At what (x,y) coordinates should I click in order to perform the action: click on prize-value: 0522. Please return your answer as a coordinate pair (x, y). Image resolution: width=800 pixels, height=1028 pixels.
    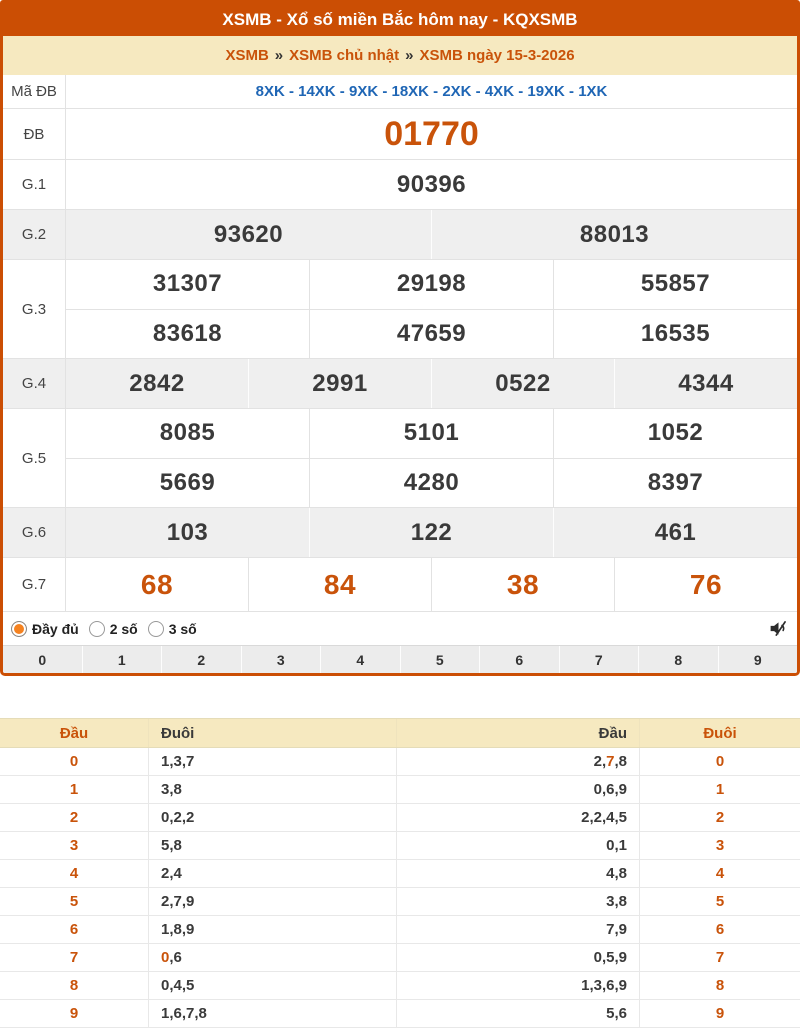
    Looking at the image, I should click on (522, 383).